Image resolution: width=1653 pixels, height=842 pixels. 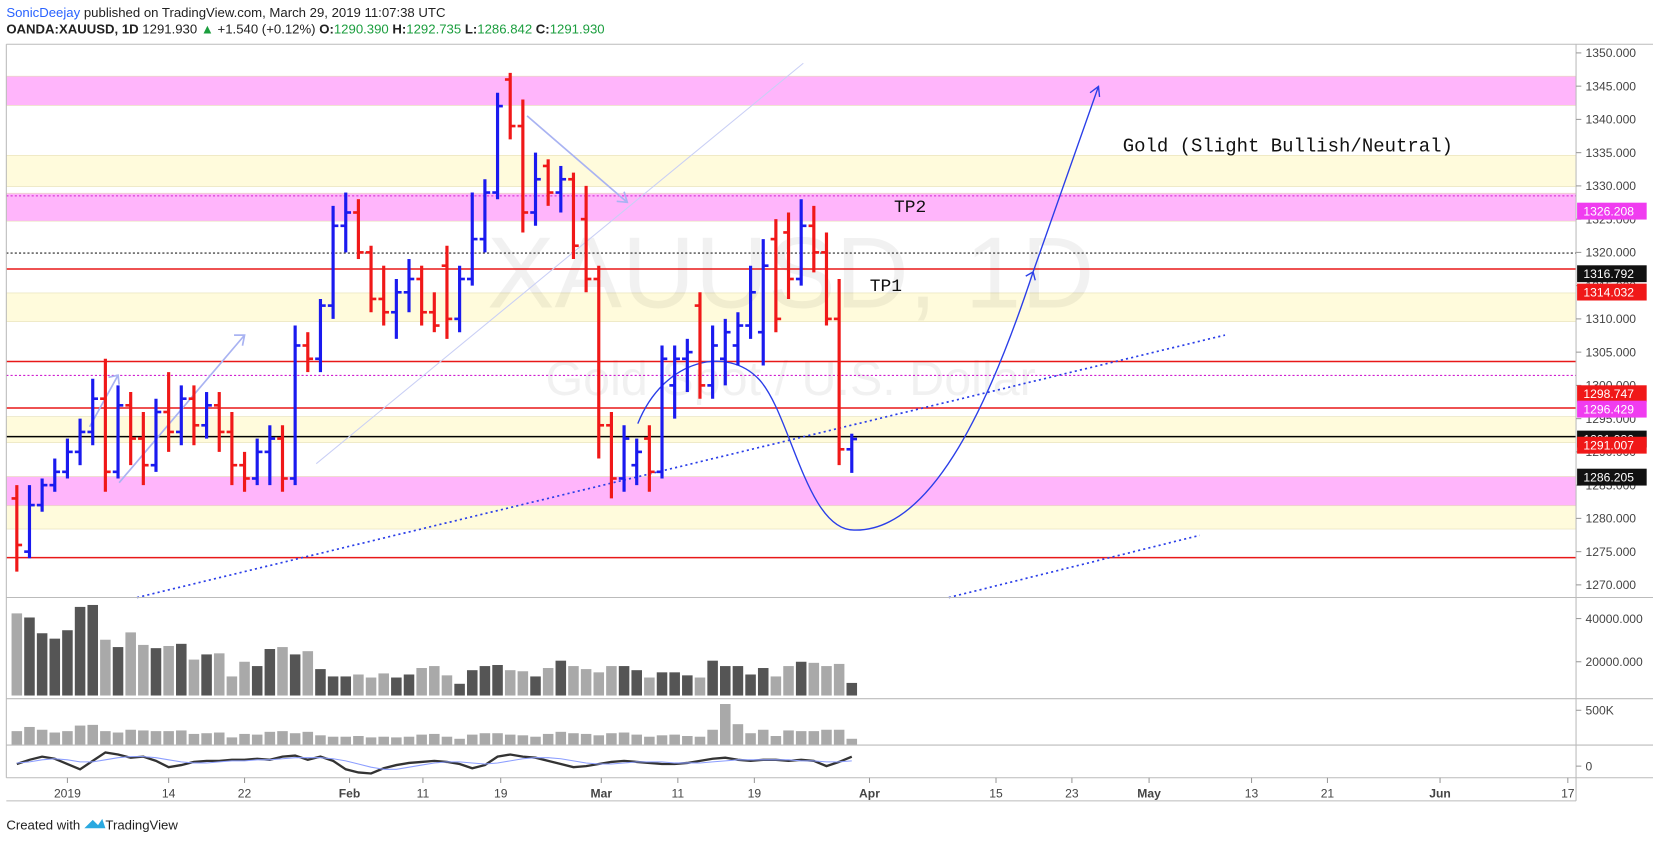 What do you see at coordinates (1608, 445) in the screenshot?
I see `price-label: 1291.007` at bounding box center [1608, 445].